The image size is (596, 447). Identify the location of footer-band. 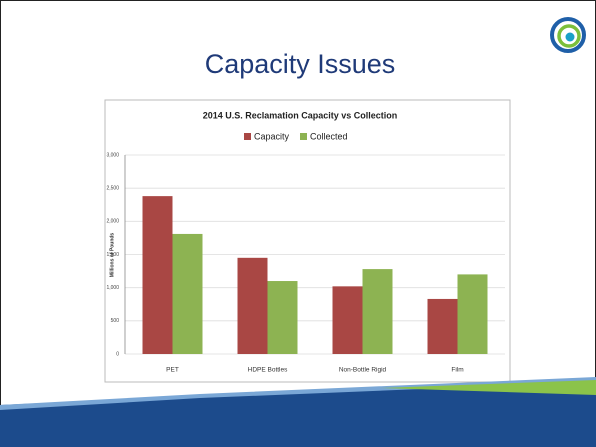
(298, 413).